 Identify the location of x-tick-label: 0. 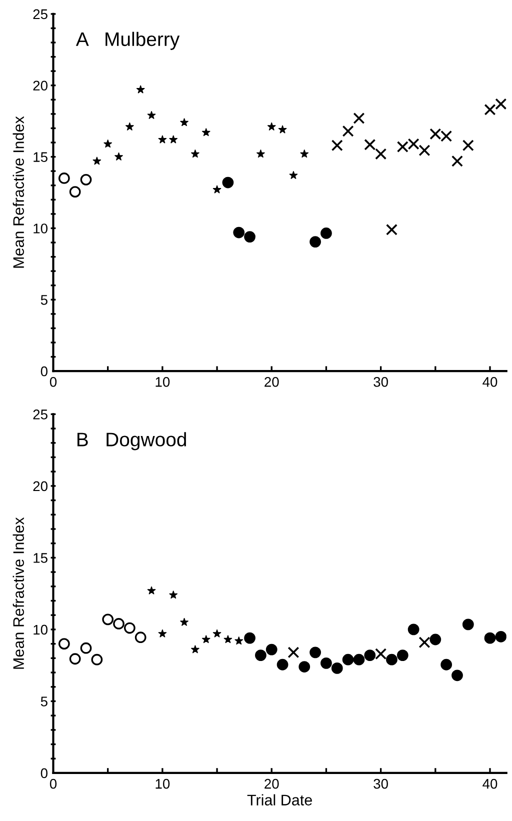
(53, 382).